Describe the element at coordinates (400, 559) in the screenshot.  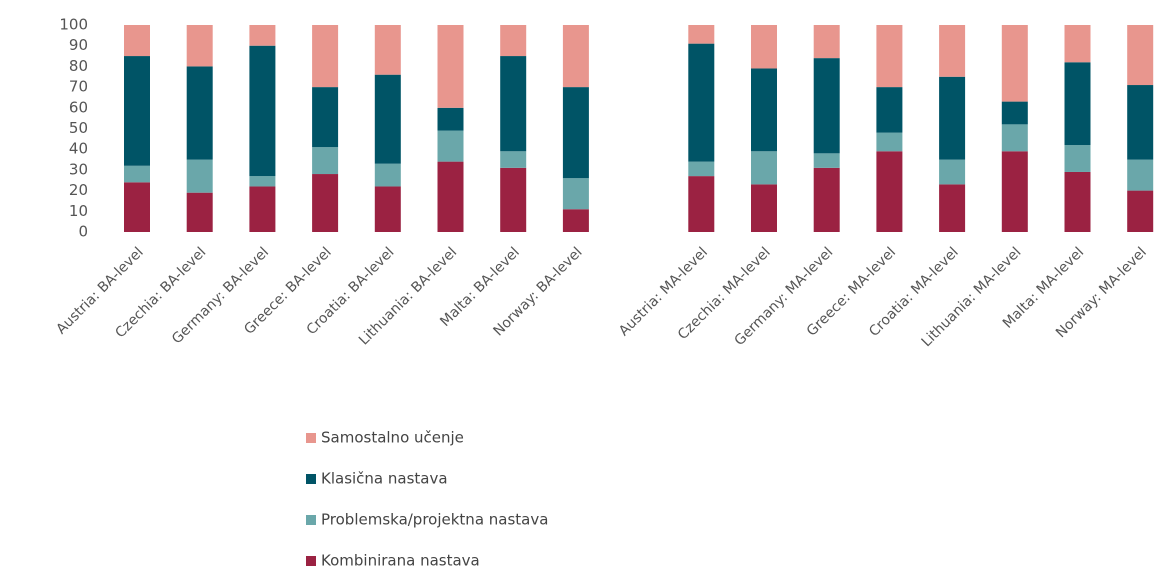
I see `legend-label: Kombinirana nastava` at that location.